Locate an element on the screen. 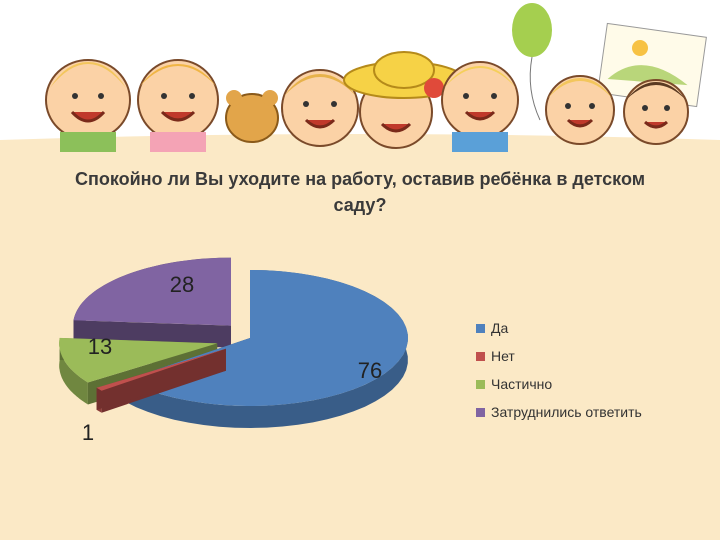 Image resolution: width=720 pixels, height=540 pixels. legend-item-yes: Да is located at coordinates (559, 328).